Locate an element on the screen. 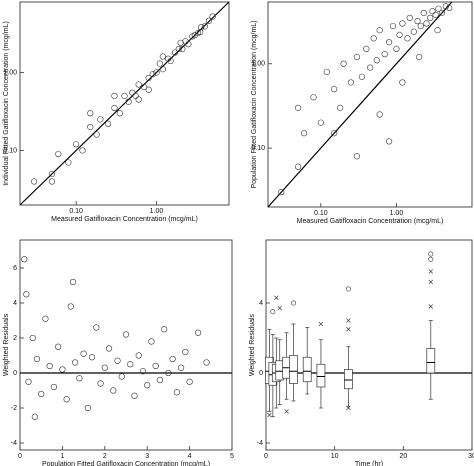 Image resolution: width=474 pixels, height=466 pixels. y-tick-label: -4 is located at coordinates (260, 443).